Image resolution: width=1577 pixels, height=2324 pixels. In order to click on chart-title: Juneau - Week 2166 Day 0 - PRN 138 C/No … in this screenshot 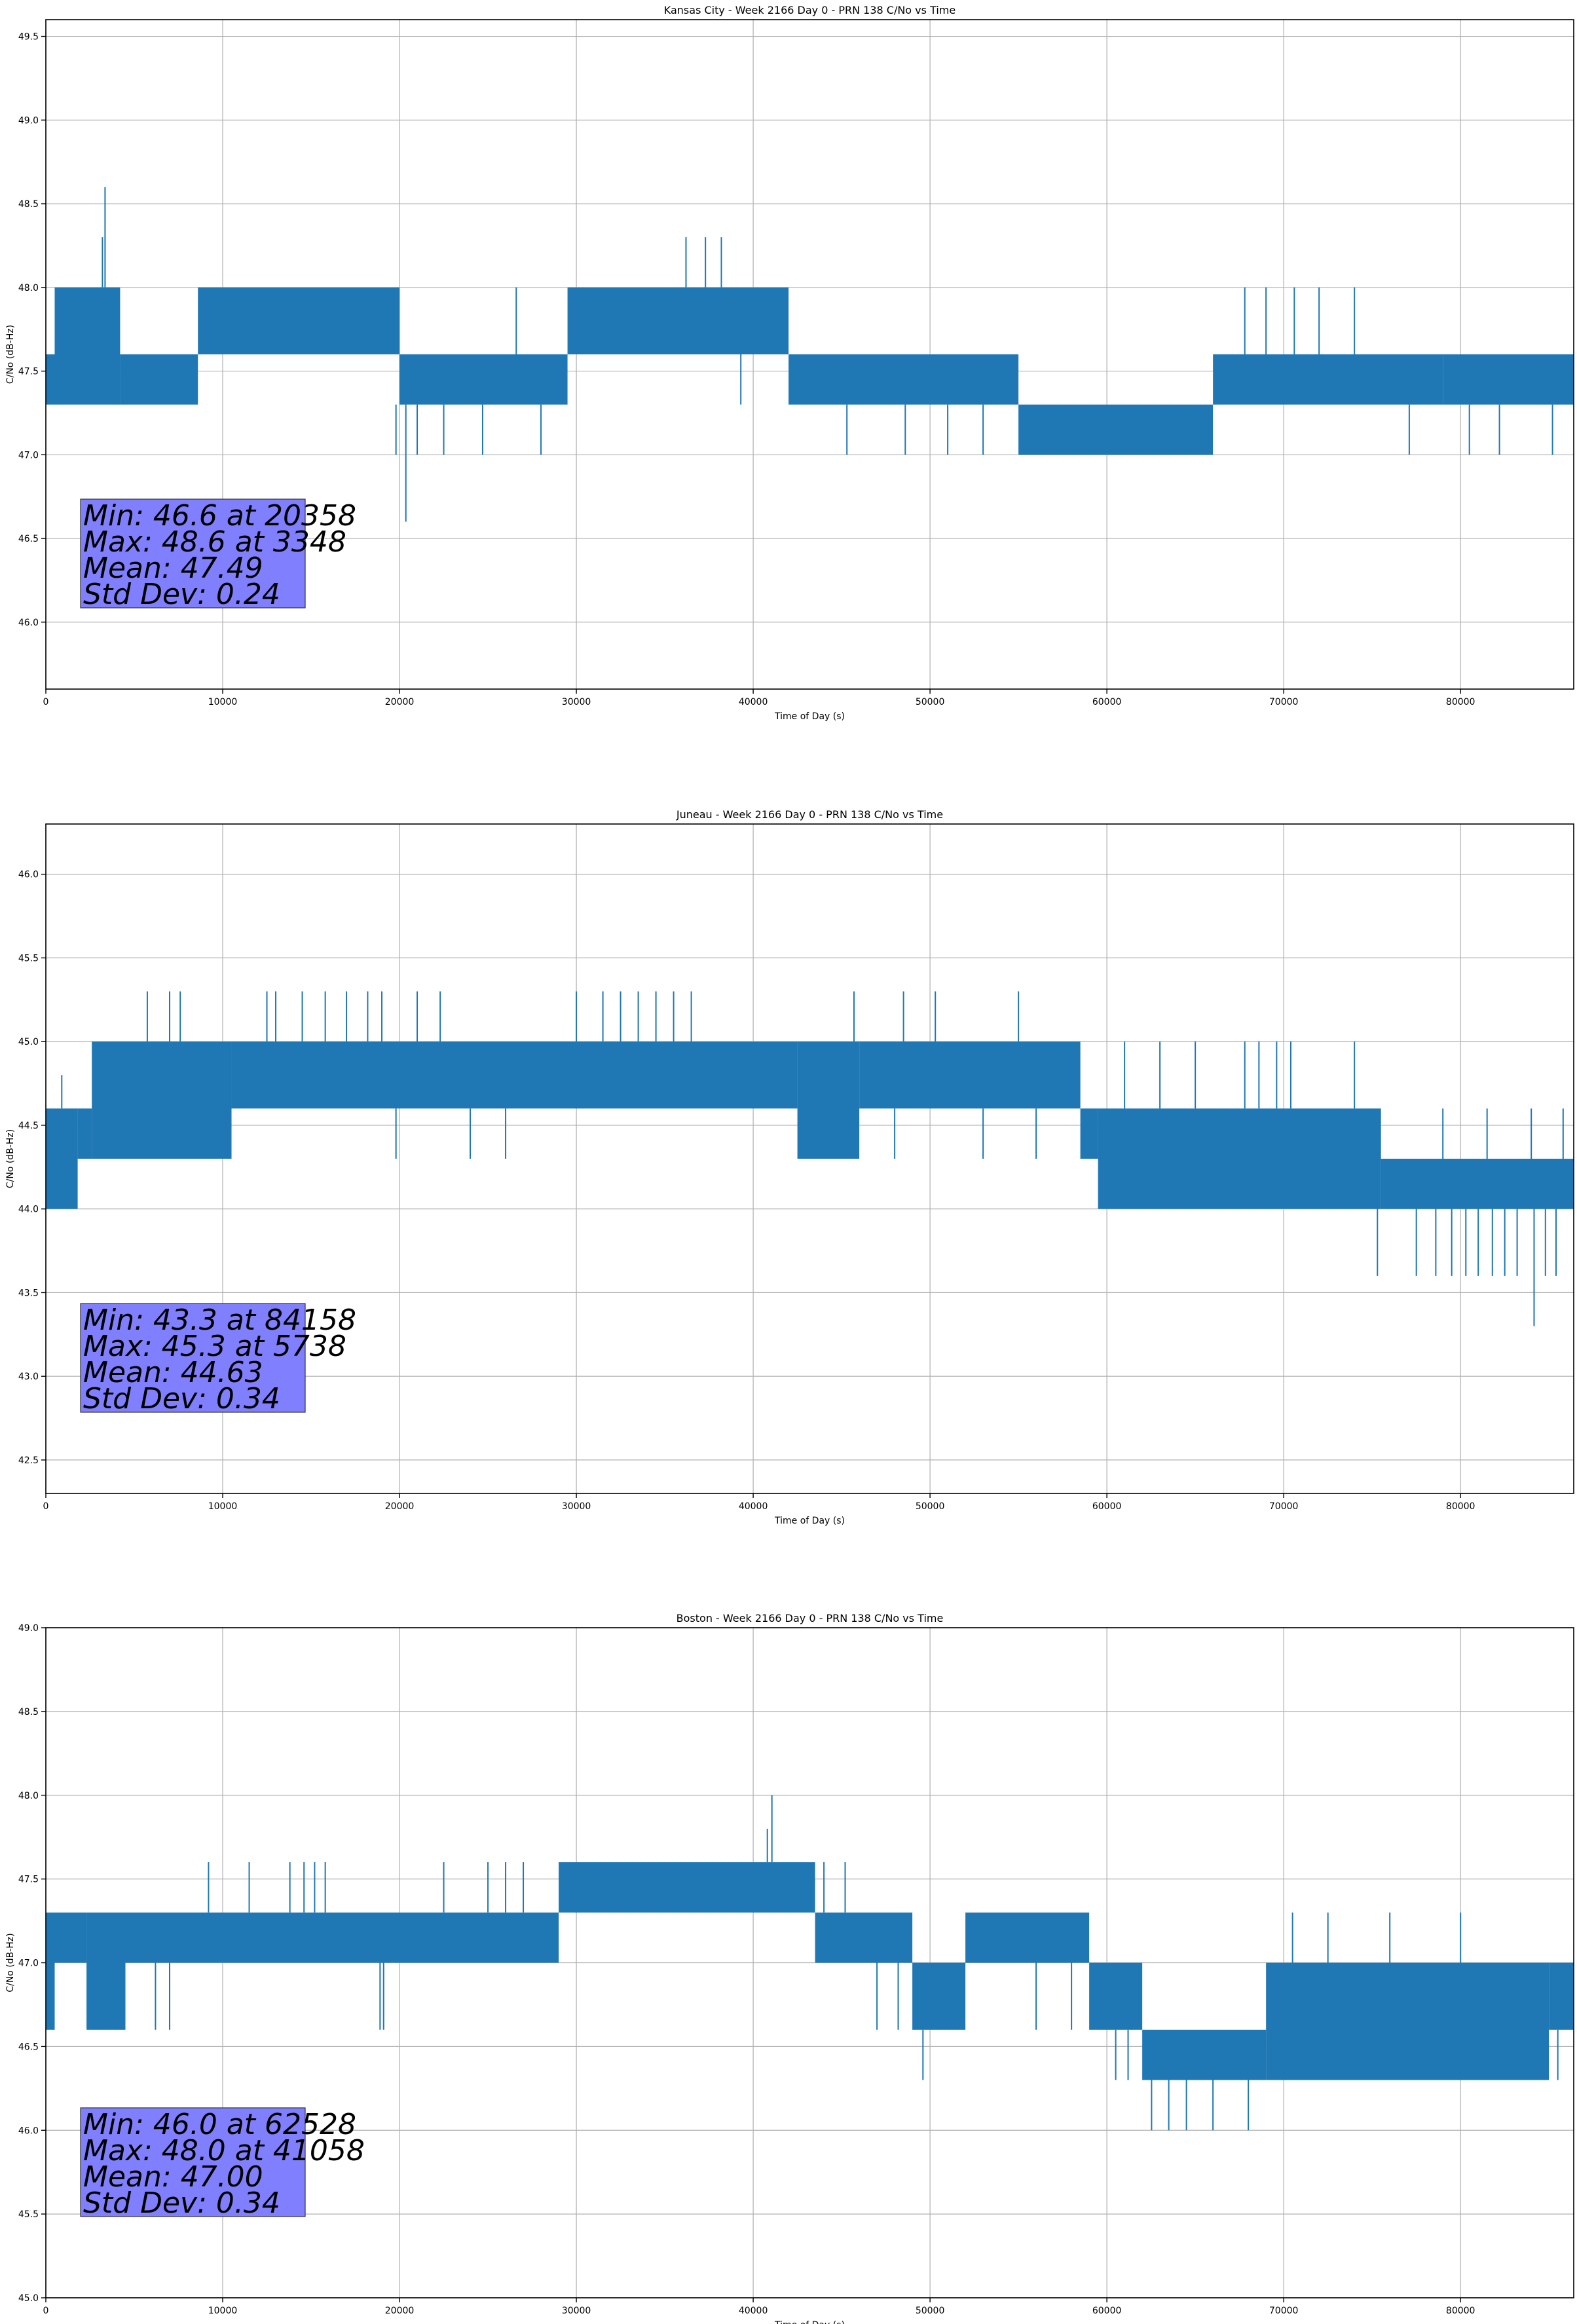, I will do `click(809, 814)`.